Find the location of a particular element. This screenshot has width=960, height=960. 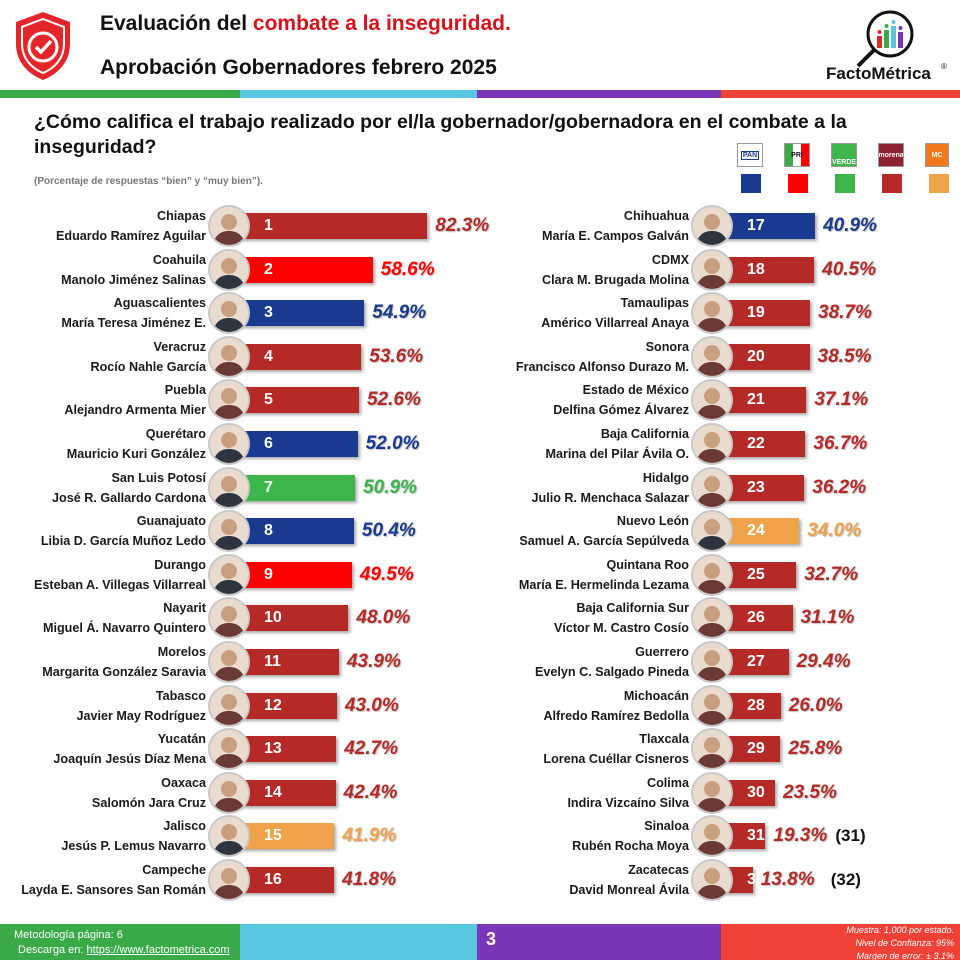

governor-name: Marina del Pilar Ávila O. is located at coordinates (617, 454).